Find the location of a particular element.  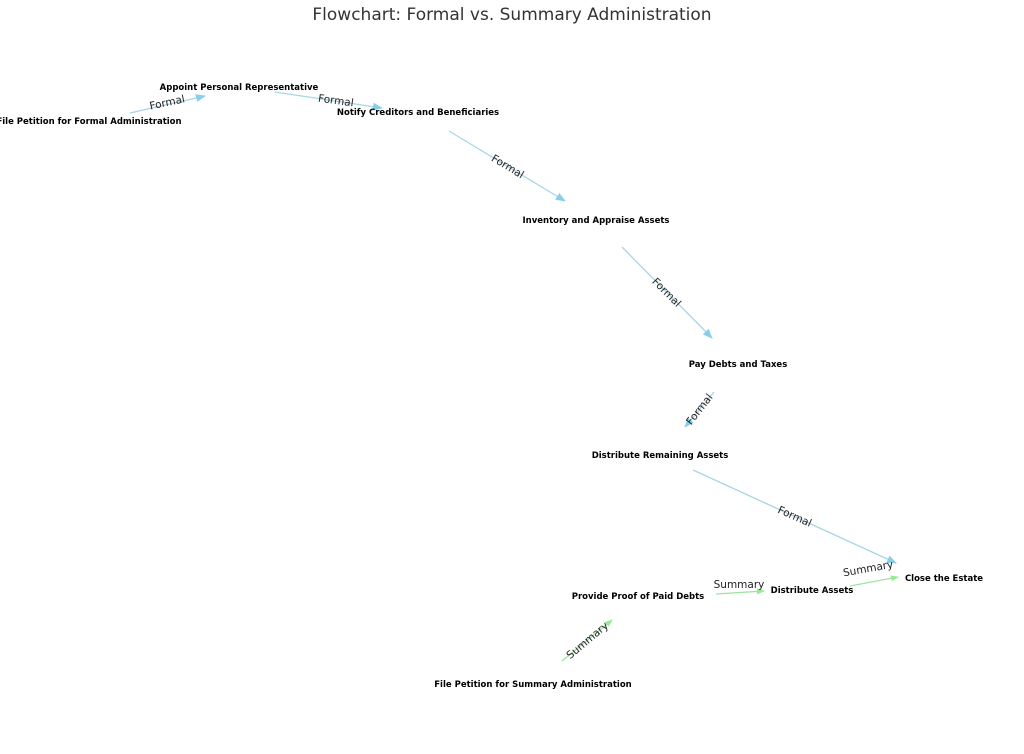

node-distribute-assets: Distribute Assets is located at coordinates (812, 591).